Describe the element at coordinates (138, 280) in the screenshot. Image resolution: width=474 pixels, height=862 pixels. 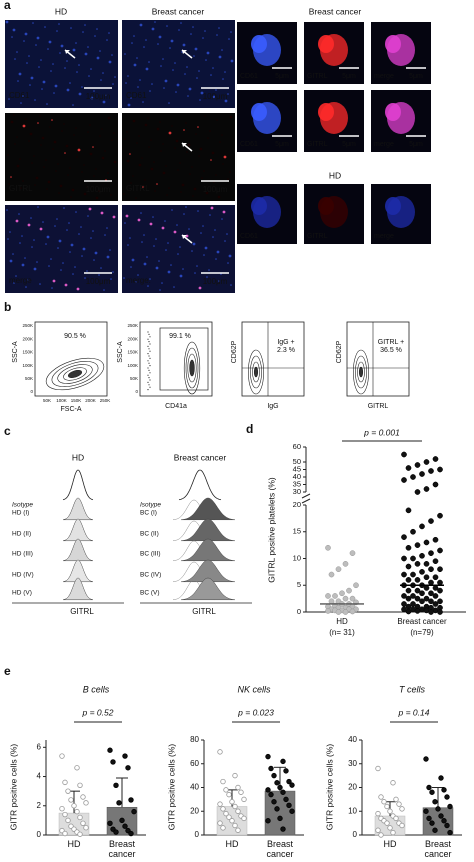
I see `channel-label: merge.` at that location.